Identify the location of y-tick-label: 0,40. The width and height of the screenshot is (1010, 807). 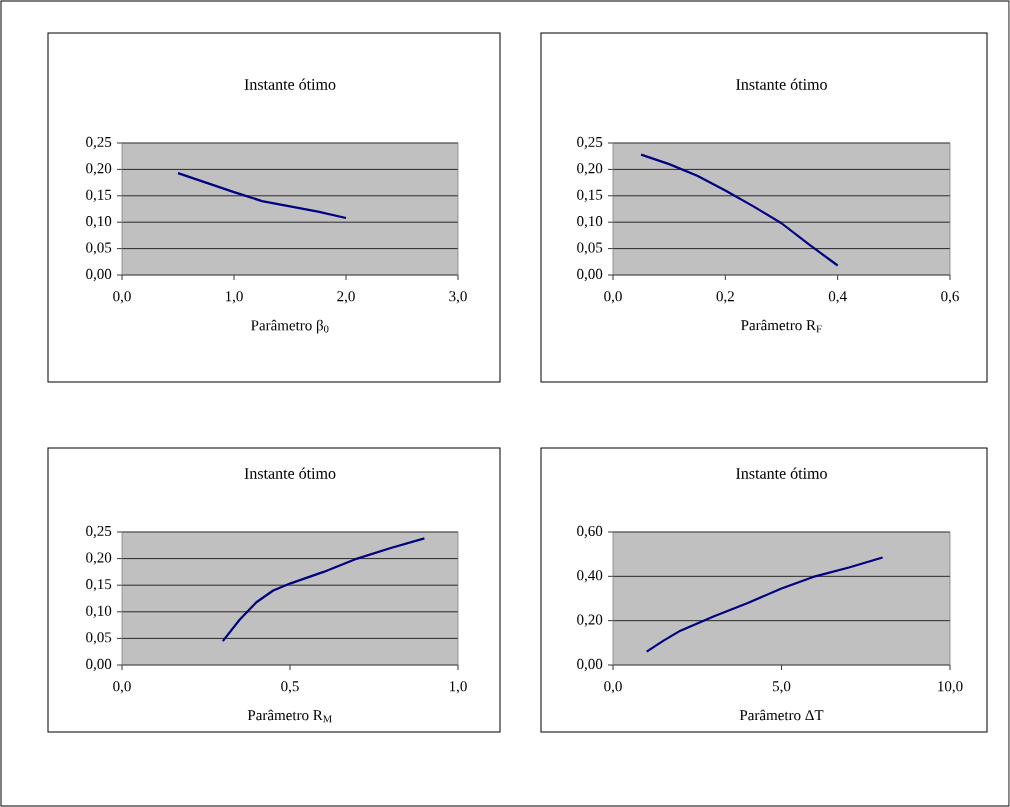
(590, 576).